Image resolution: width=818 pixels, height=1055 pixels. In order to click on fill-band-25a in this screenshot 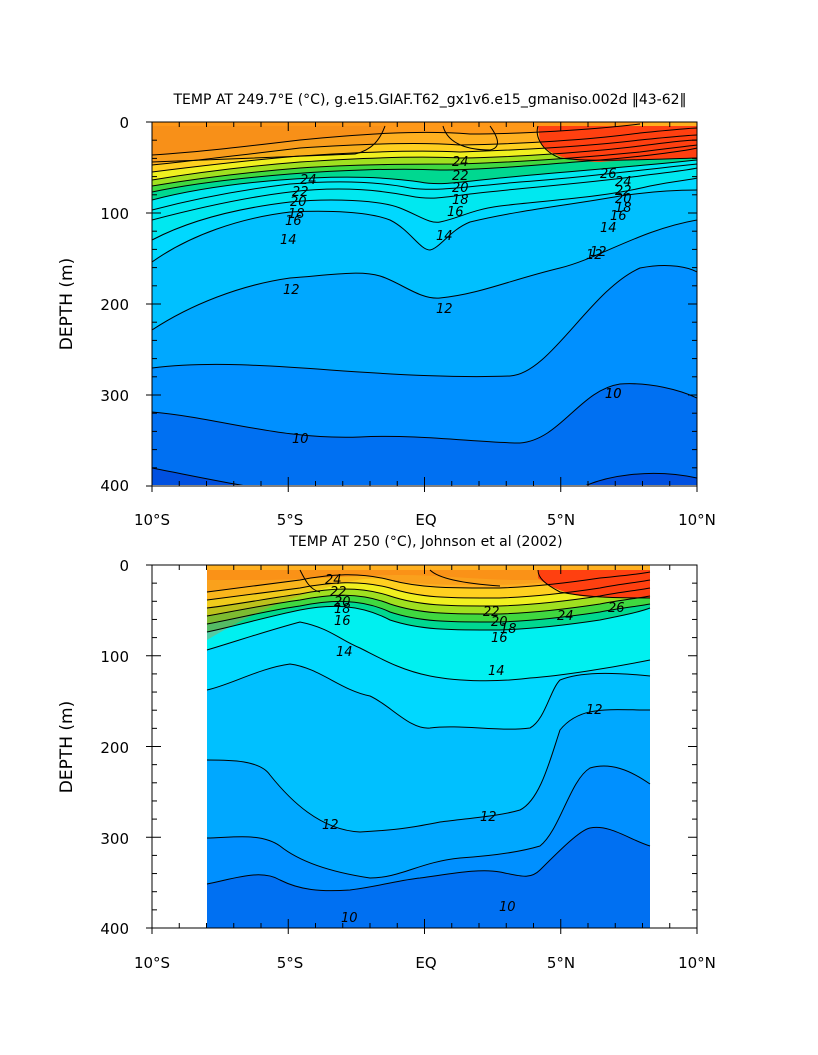, I will do `click(428, 605)`.